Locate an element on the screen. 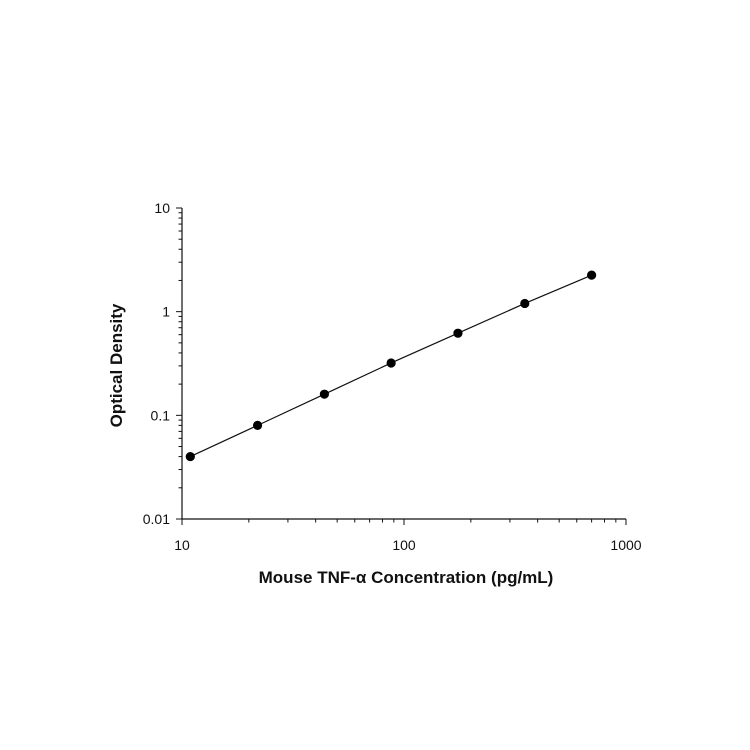  y-tick-label: 1 is located at coordinates (166, 312).